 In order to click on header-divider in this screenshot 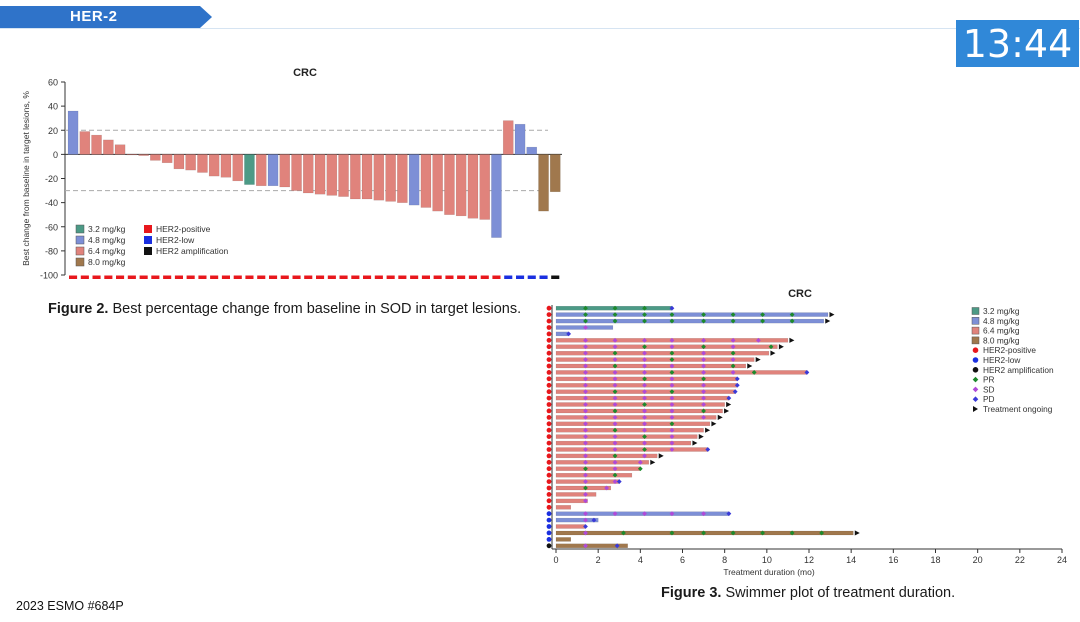, I will do `click(540, 28)`.